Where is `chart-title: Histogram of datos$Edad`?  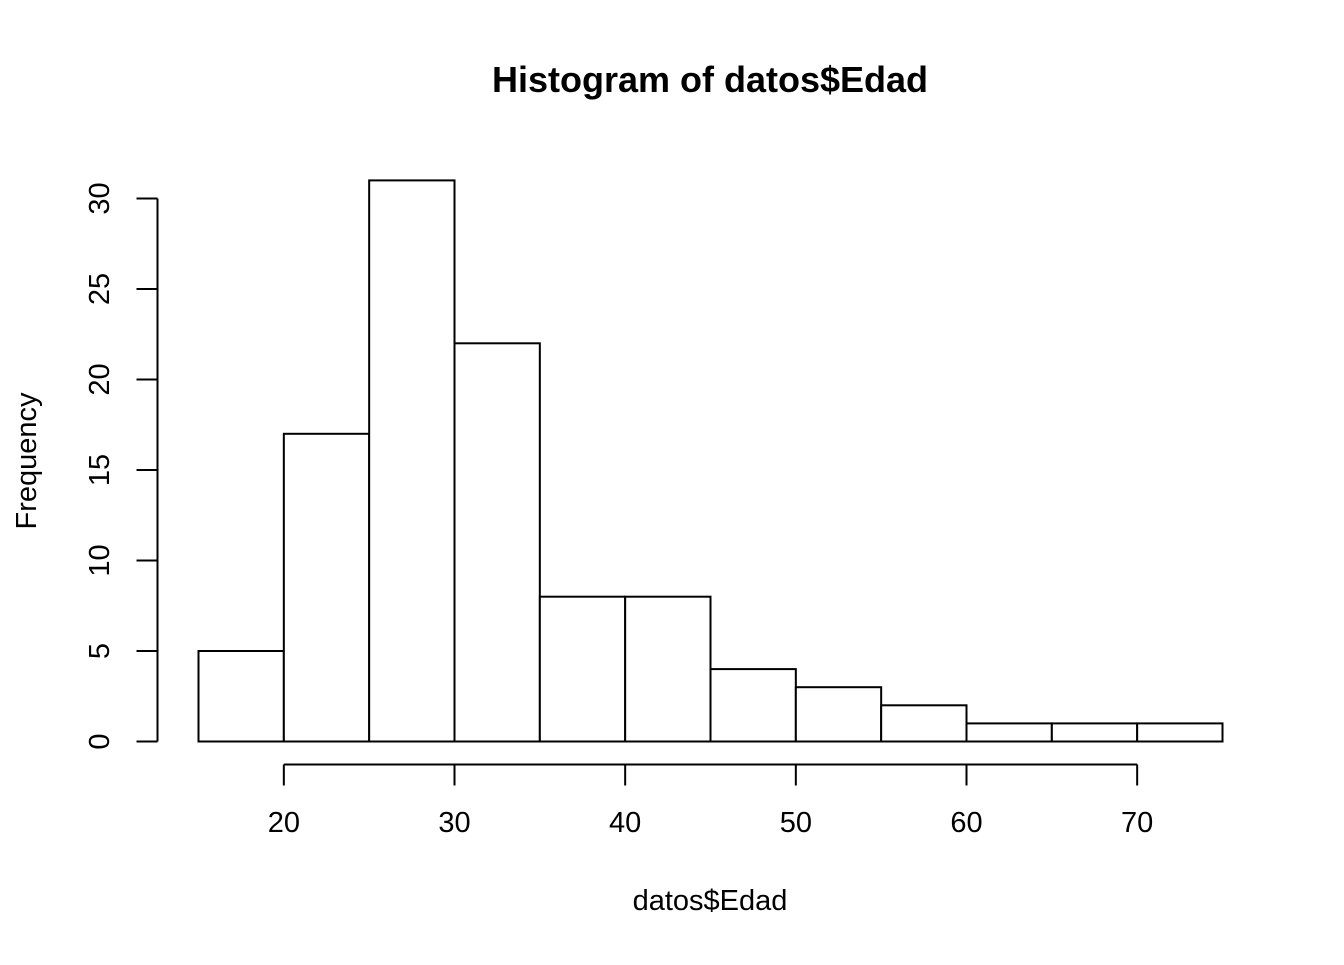 chart-title: Histogram of datos$Edad is located at coordinates (710, 79).